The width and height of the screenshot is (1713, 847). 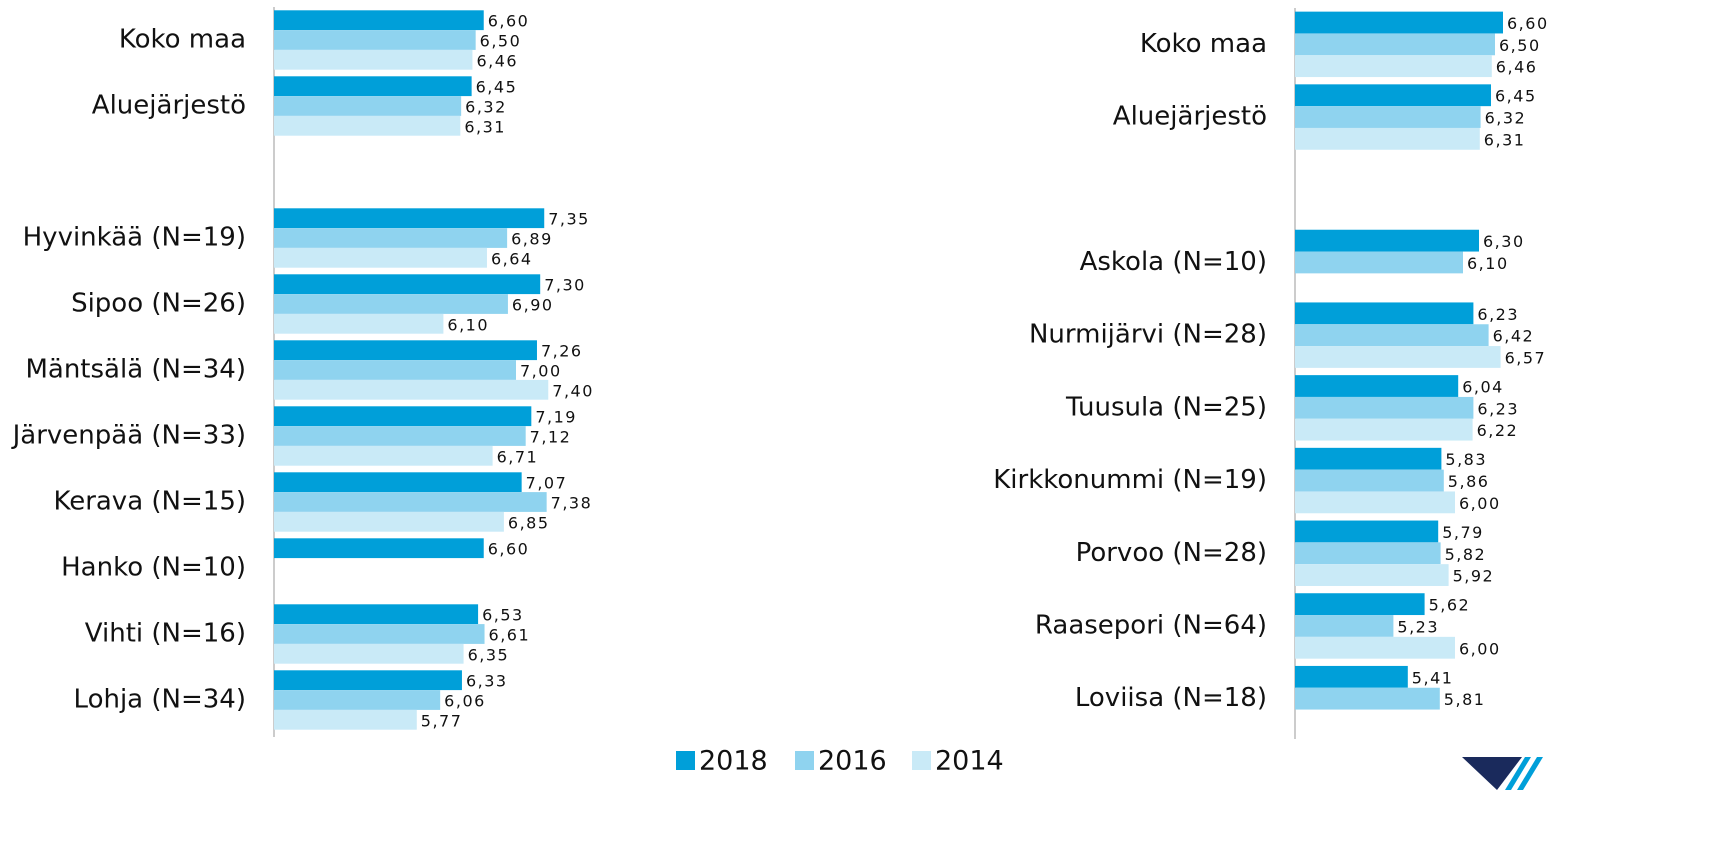 What do you see at coordinates (556, 417) in the screenshot?
I see `value-label: 7,19` at bounding box center [556, 417].